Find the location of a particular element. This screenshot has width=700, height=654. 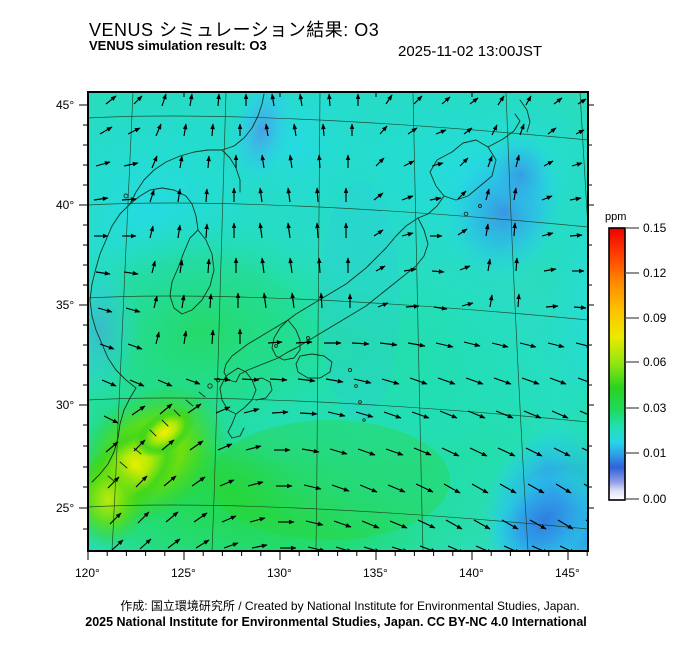

x-axis-tick-label: 125° is located at coordinates (183, 573).